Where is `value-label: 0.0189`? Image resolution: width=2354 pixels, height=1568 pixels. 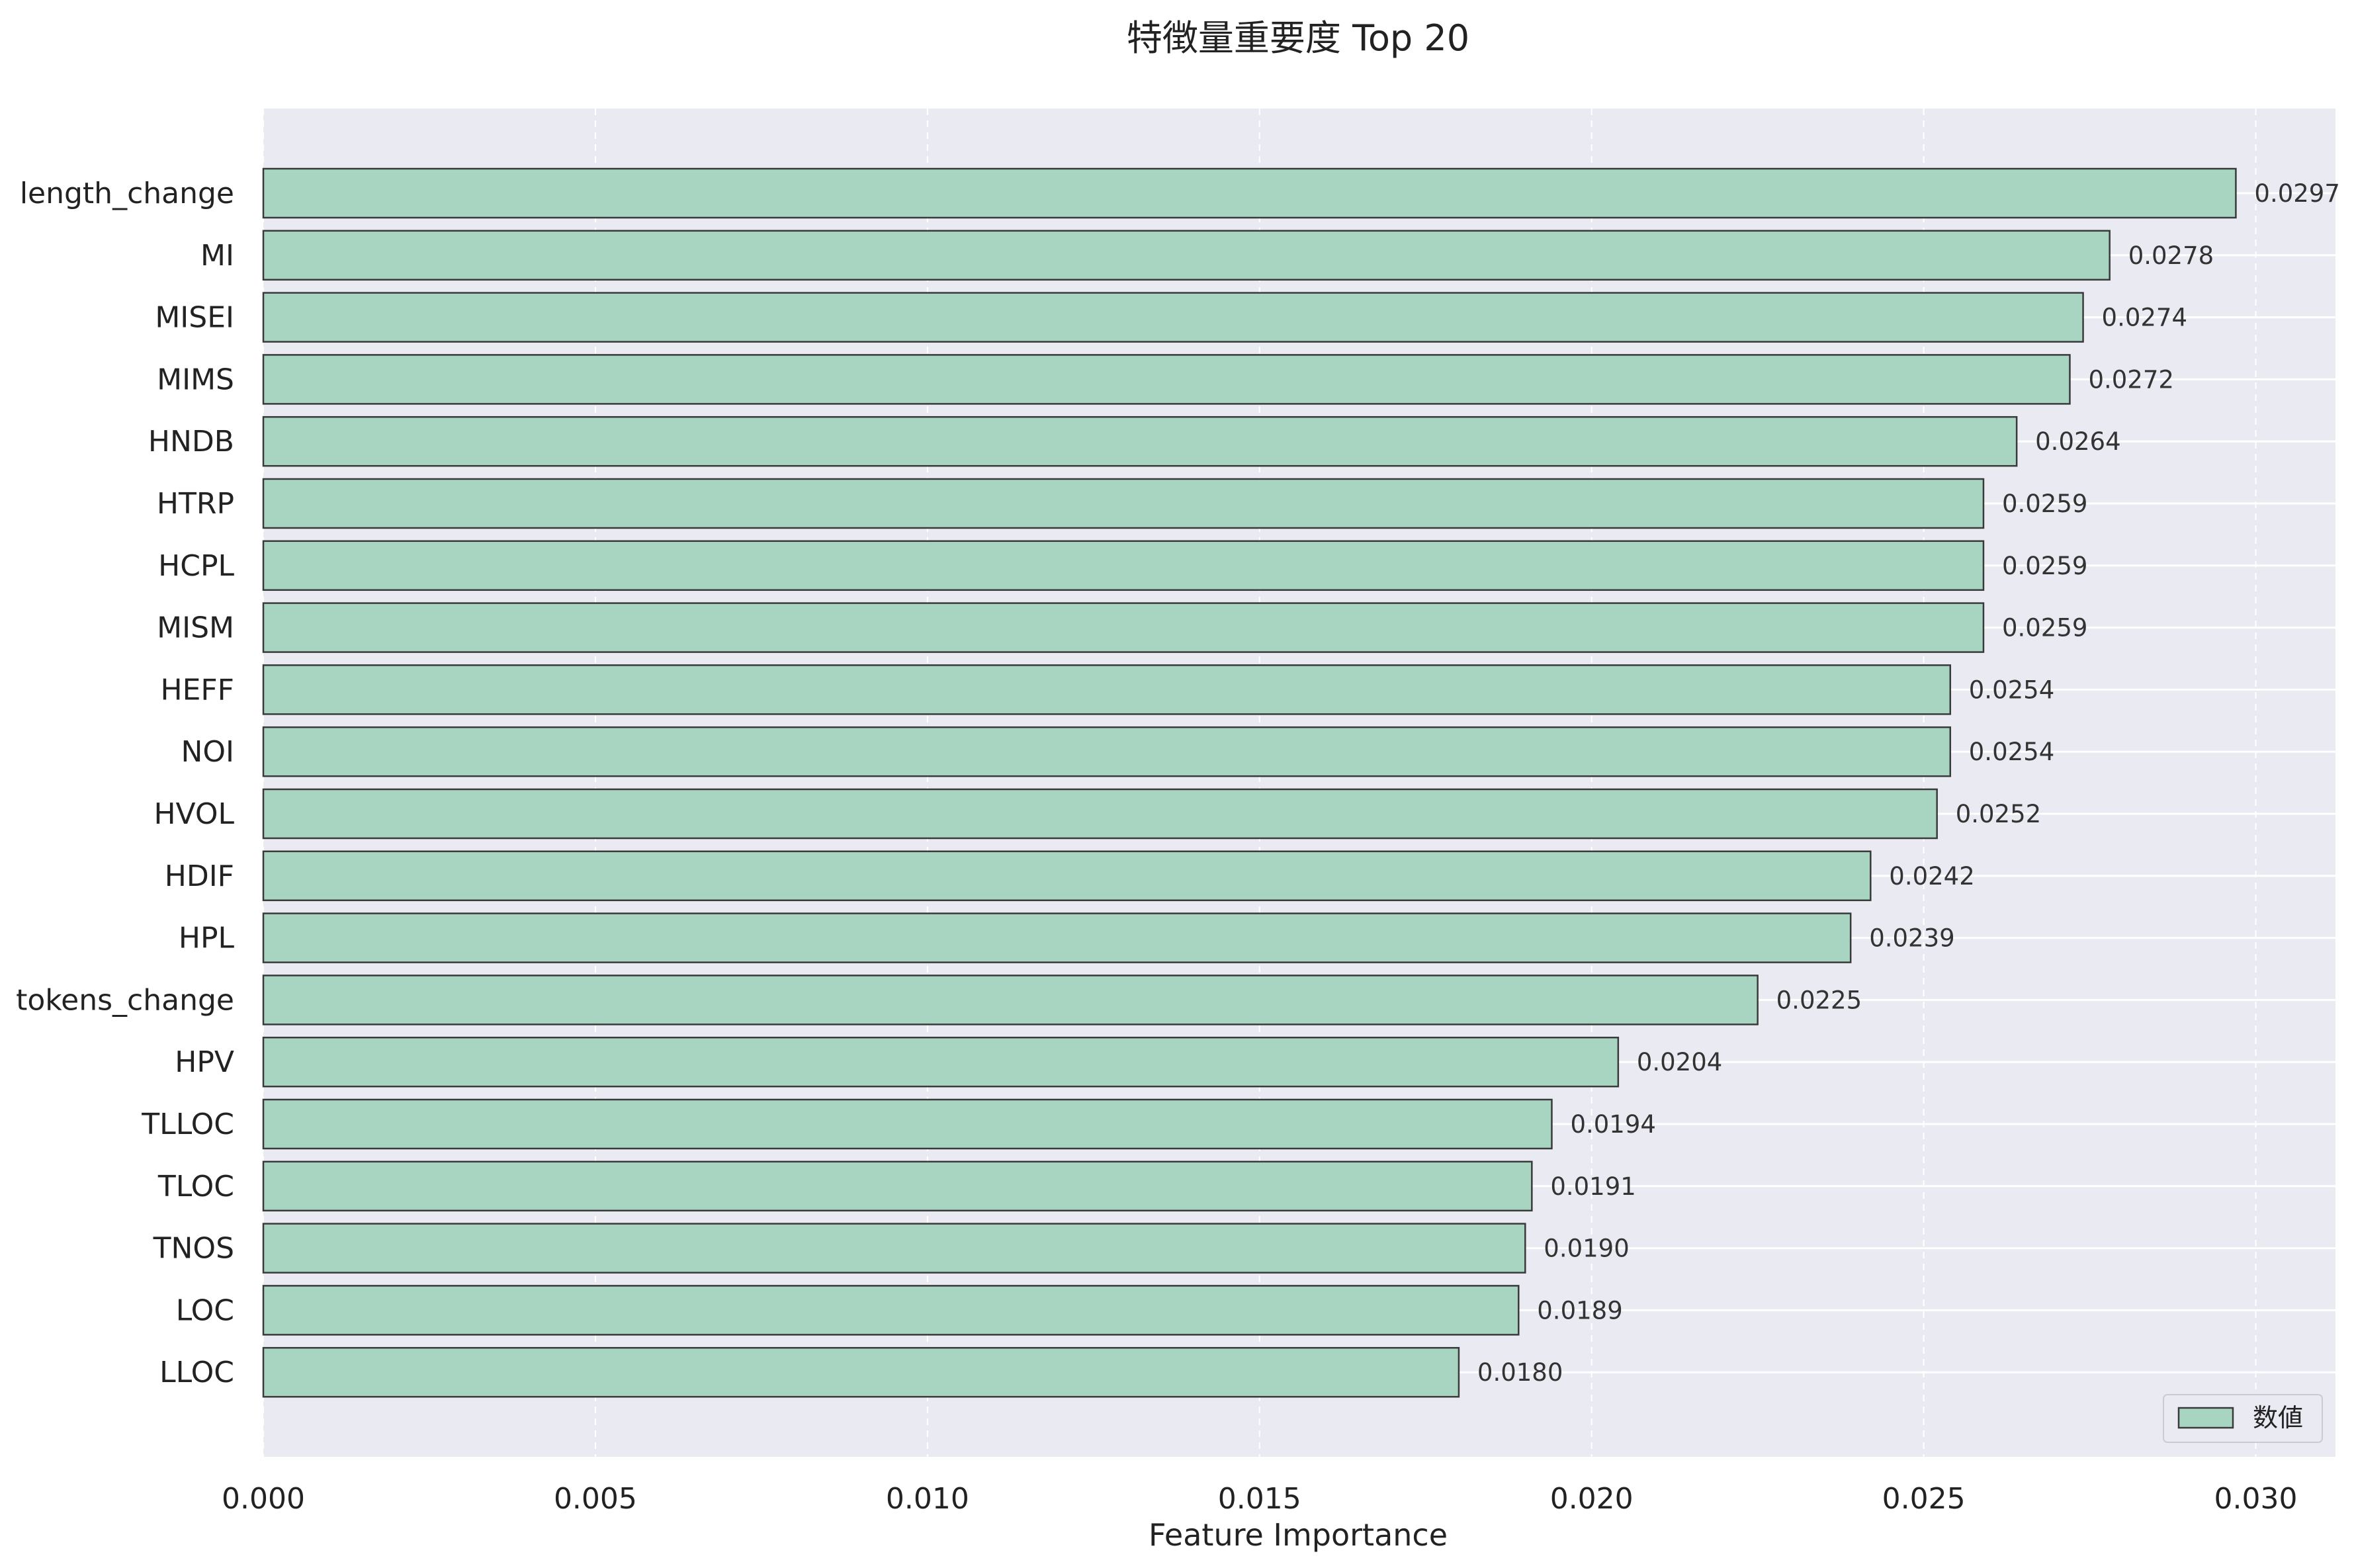
value-label: 0.0189 is located at coordinates (1580, 1311).